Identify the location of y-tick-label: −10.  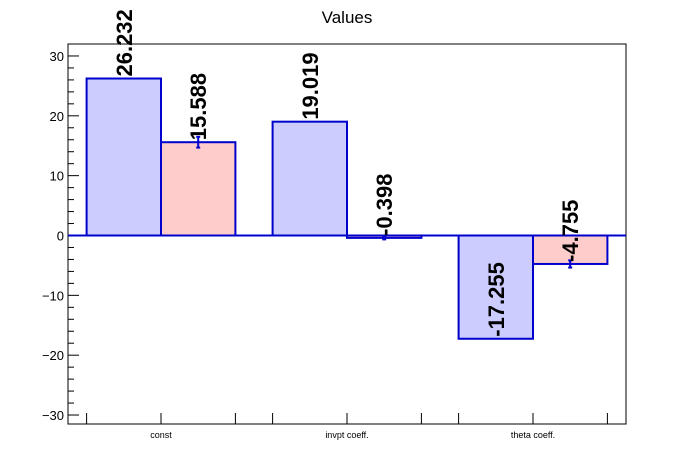
(53, 295).